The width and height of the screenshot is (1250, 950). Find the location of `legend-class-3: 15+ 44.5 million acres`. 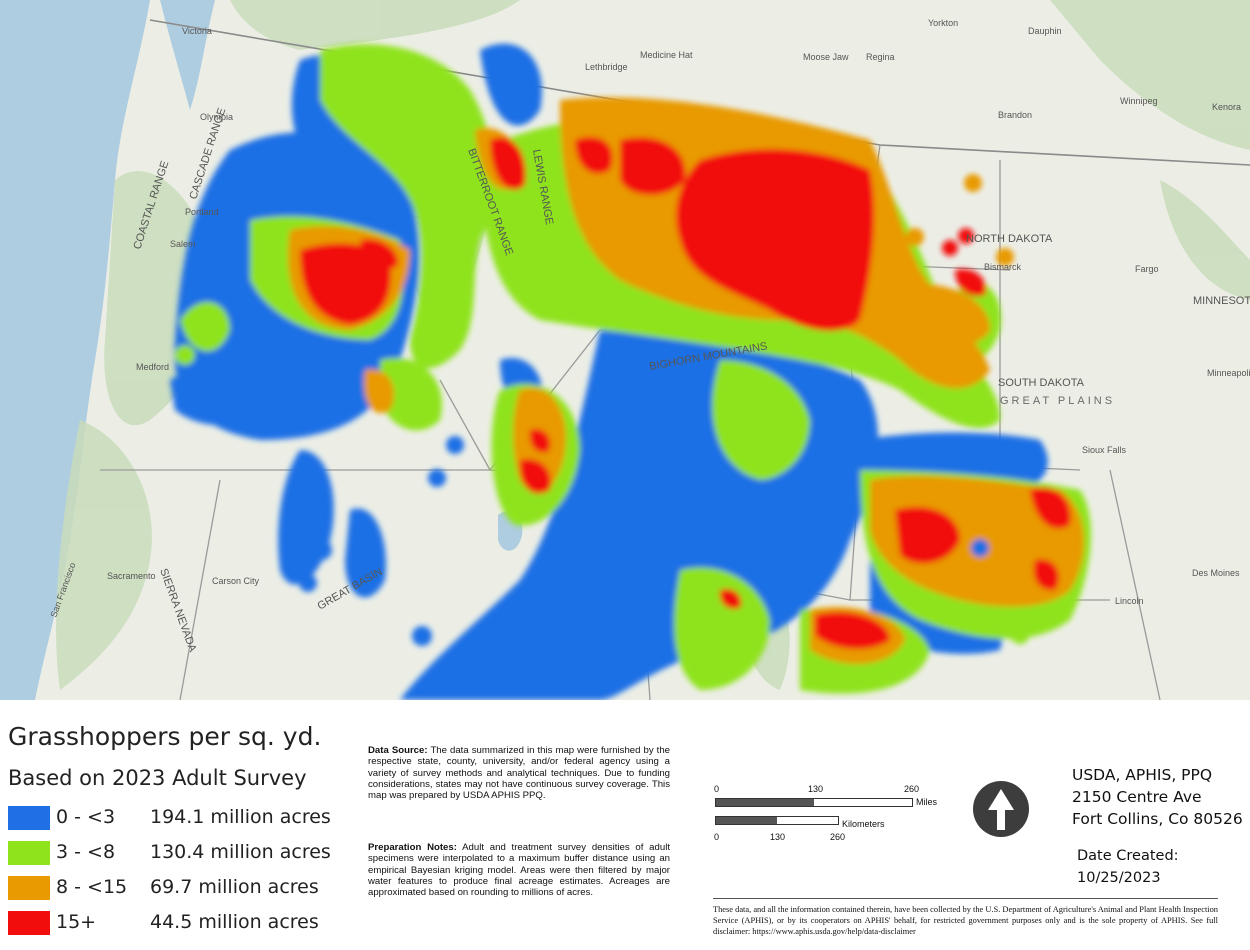

legend-class-3: 15+ 44.5 million acres is located at coordinates (178, 922).